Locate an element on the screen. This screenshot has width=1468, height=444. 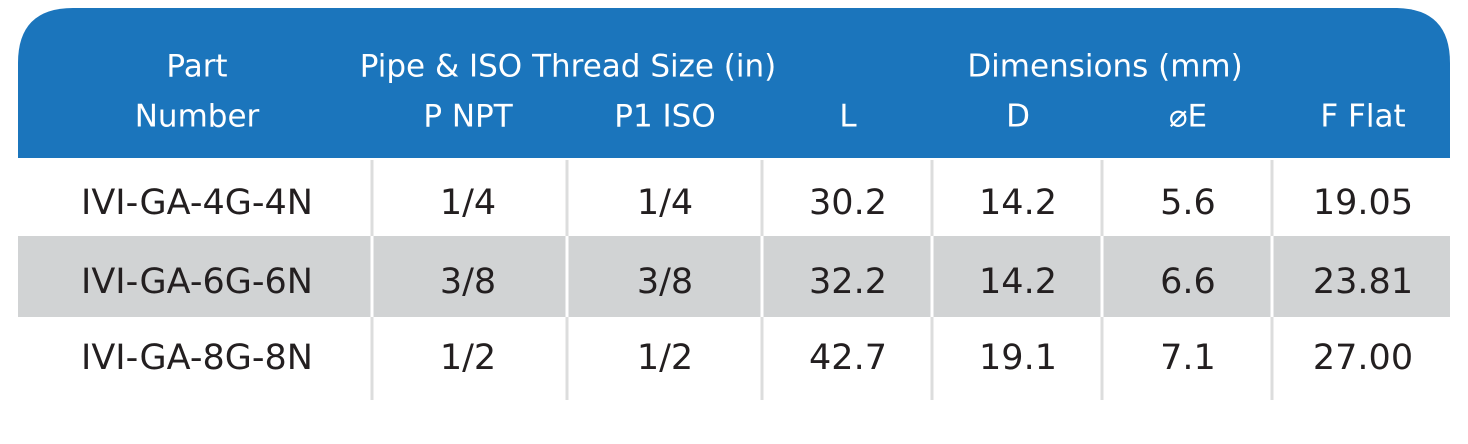
cell: 6.6 is located at coordinates (1188, 282).